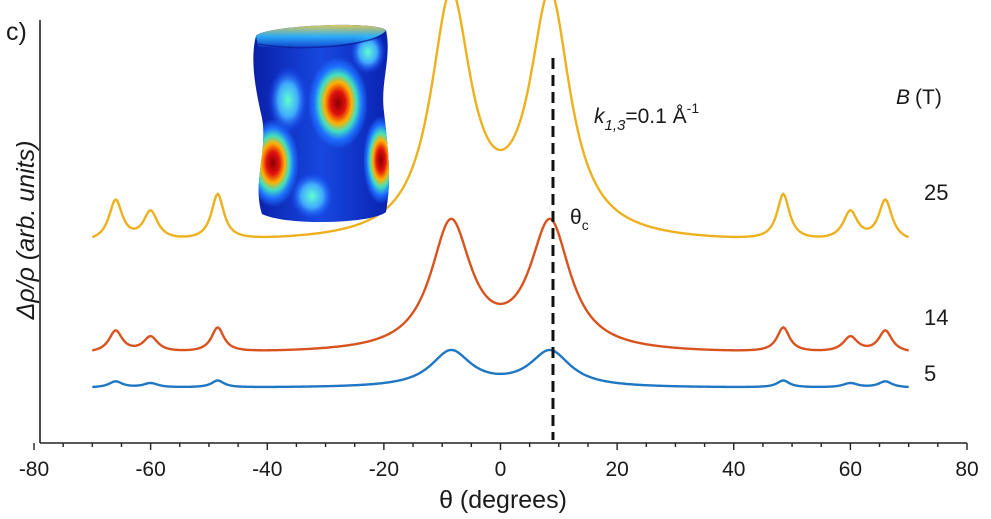  Describe the element at coordinates (503, 500) in the screenshot. I see `x-axis-title: θ (degrees)` at that location.